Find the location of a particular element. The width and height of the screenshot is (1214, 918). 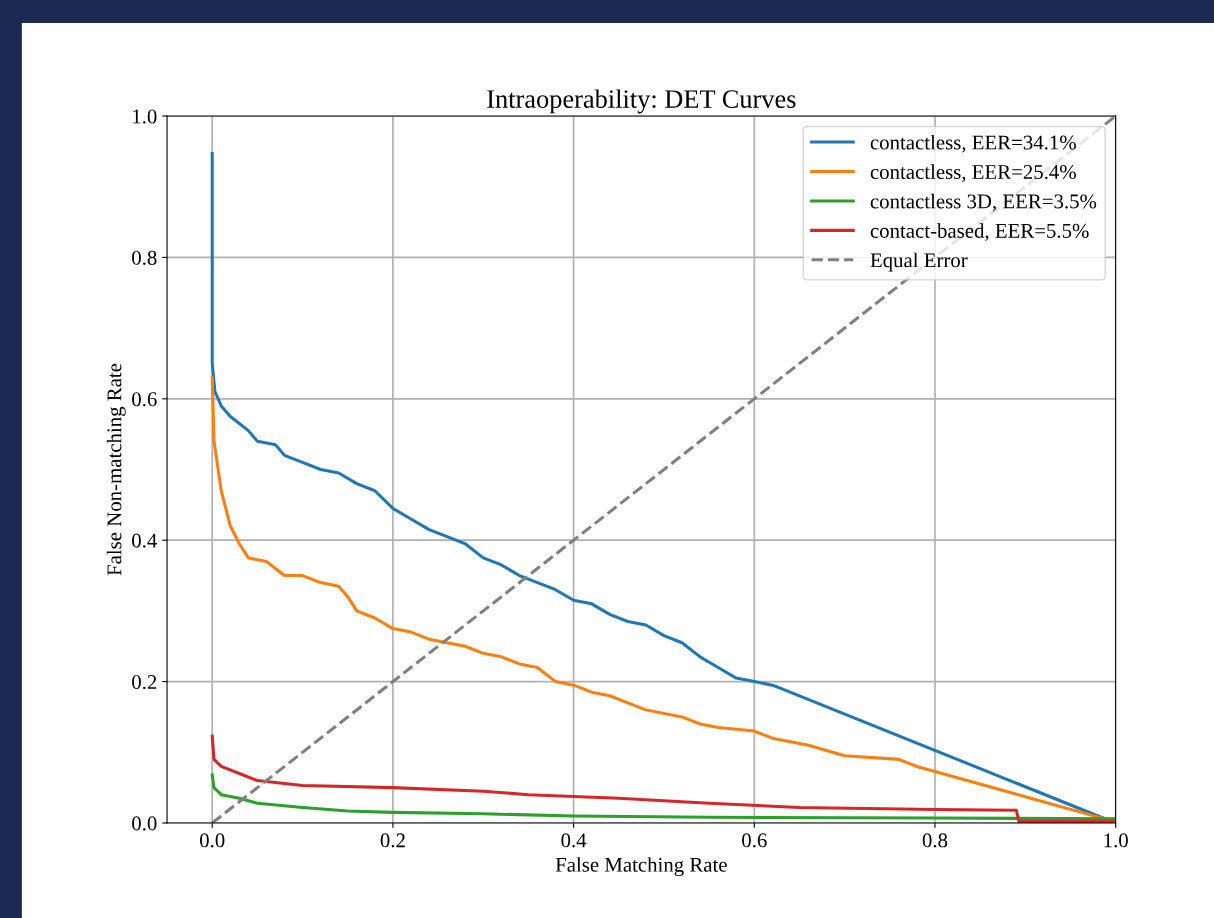

legend-label: contactless 3D, EER=3.5% is located at coordinates (983, 202).